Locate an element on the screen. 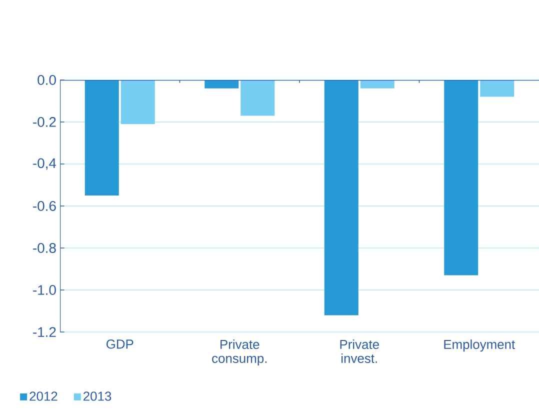 This screenshot has height=412, width=539. y-tick-label: -1.2 is located at coordinates (44, 332).